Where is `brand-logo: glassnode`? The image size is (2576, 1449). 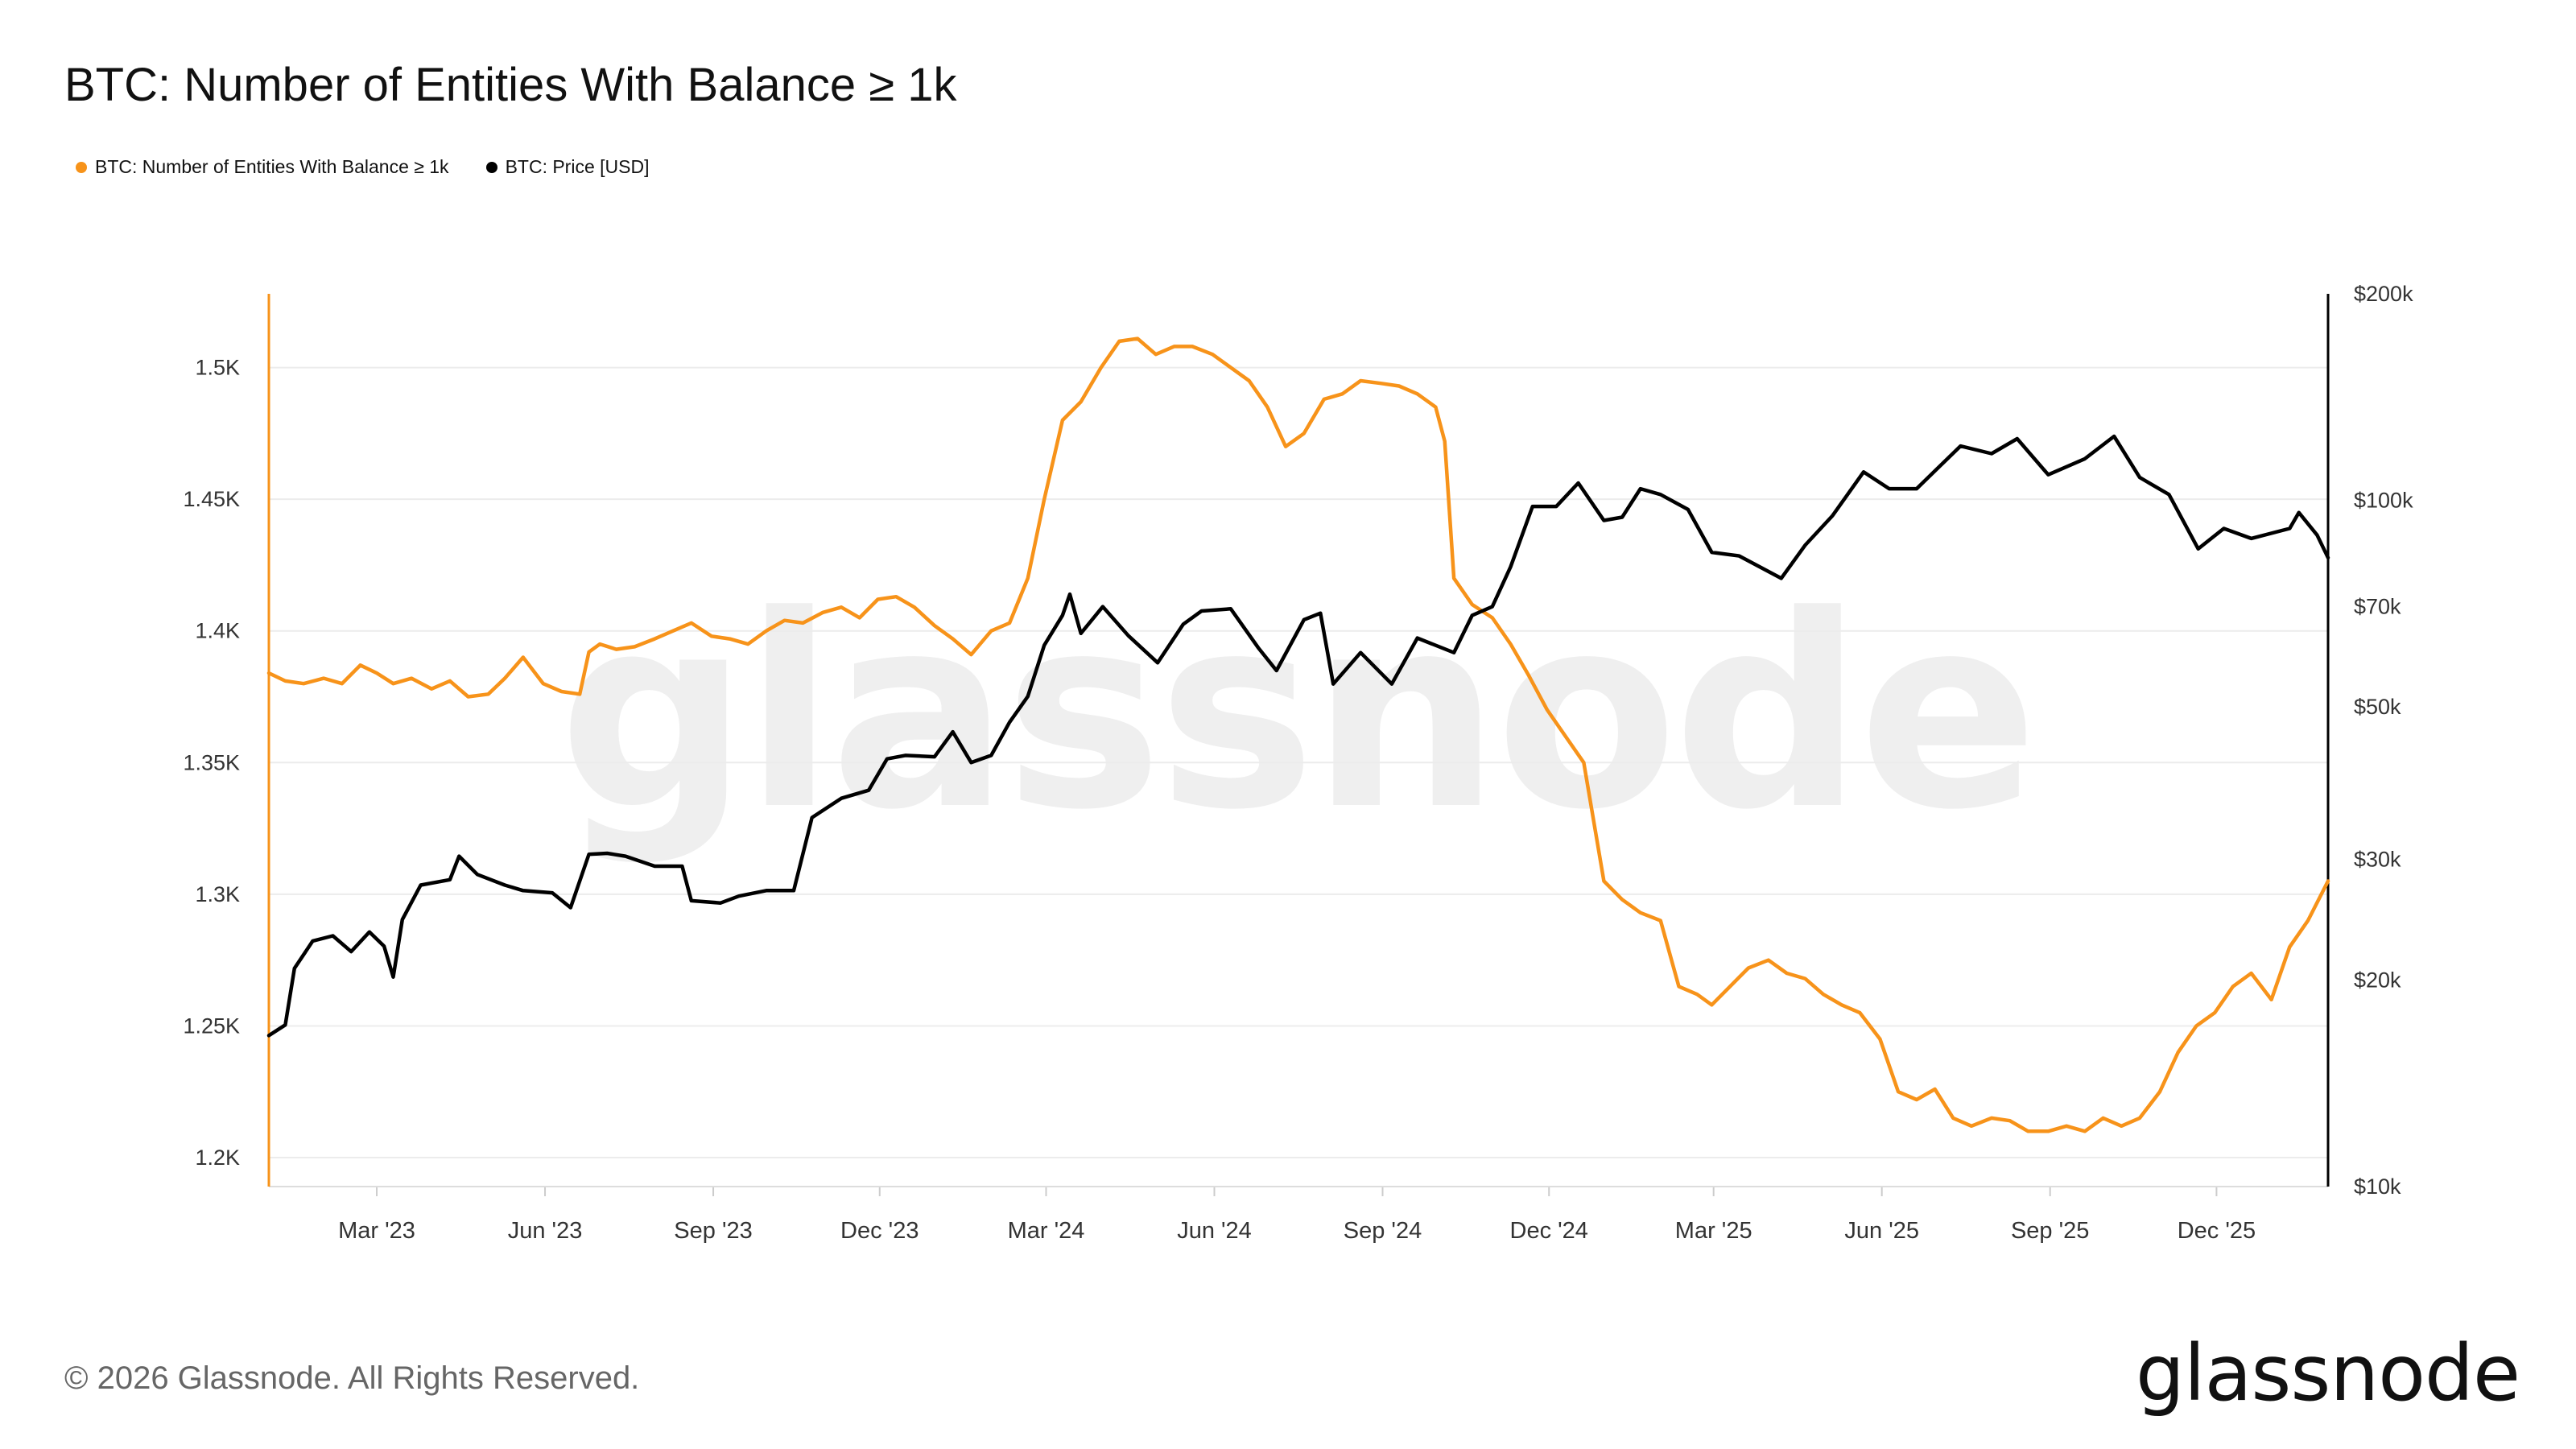 brand-logo: glassnode is located at coordinates (2327, 1373).